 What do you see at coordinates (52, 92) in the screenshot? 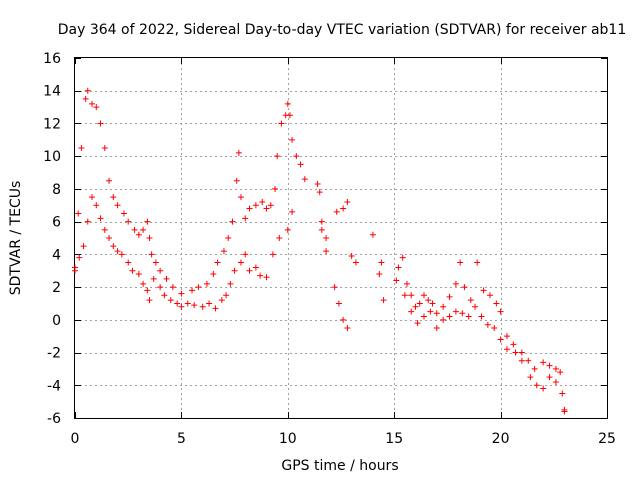
I see `y-tick-label: 14` at bounding box center [52, 92].